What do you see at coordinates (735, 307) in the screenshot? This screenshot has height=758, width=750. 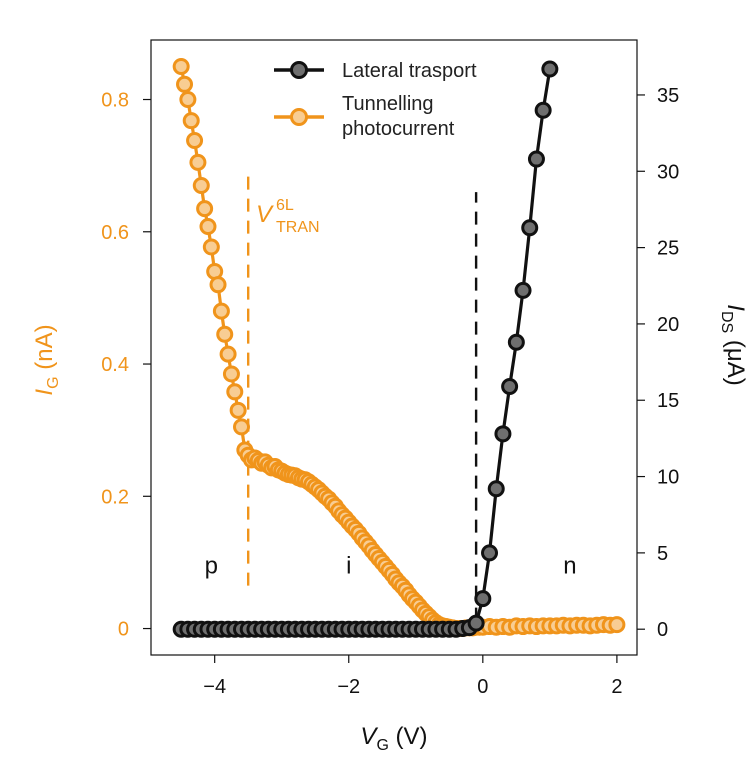 I see `right-y-axis-title-main: I` at bounding box center [735, 307].